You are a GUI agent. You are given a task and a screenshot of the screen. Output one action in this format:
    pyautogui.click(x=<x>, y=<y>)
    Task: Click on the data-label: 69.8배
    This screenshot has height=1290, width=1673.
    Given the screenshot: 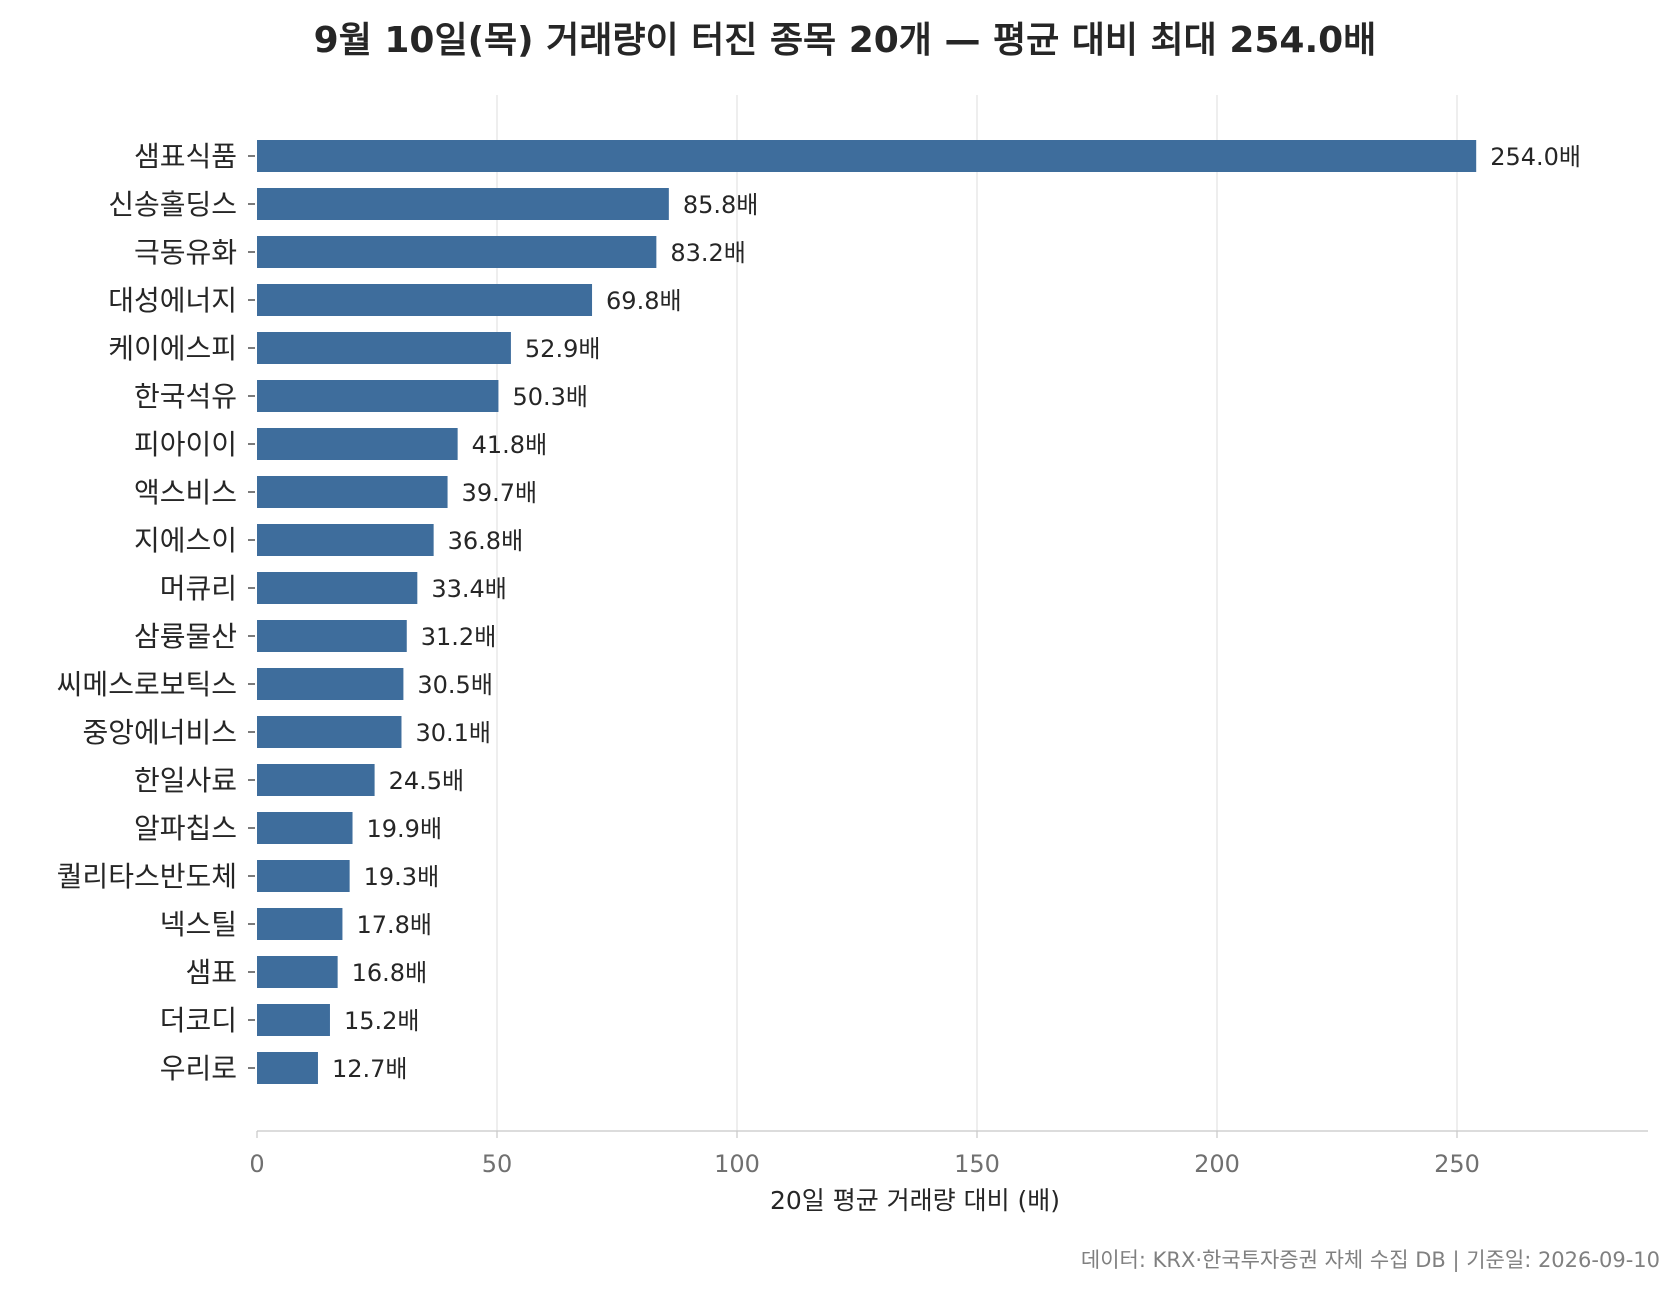 What is the action you would take?
    pyautogui.click(x=644, y=301)
    